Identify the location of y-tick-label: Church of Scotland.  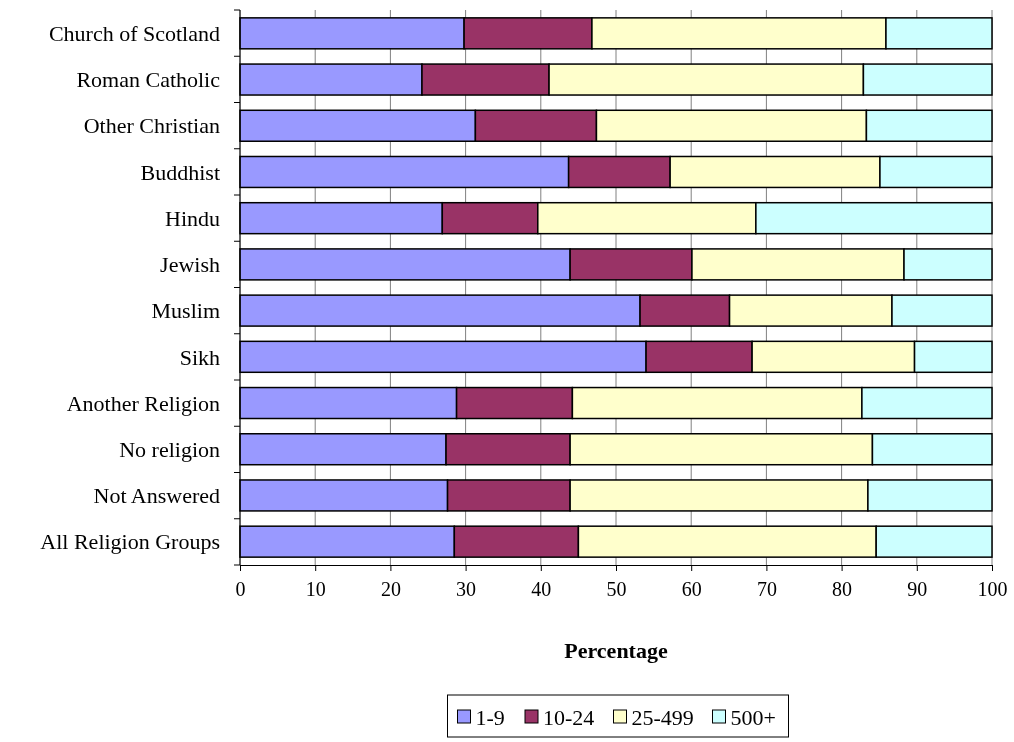
(134, 34).